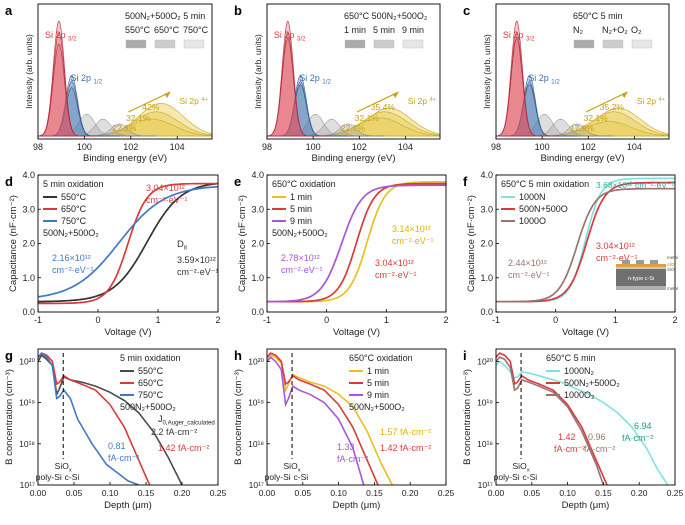 The height and width of the screenshot is (525, 685). What do you see at coordinates (672, 269) in the screenshot?
I see `inset-label: SiOₓ` at bounding box center [672, 269].